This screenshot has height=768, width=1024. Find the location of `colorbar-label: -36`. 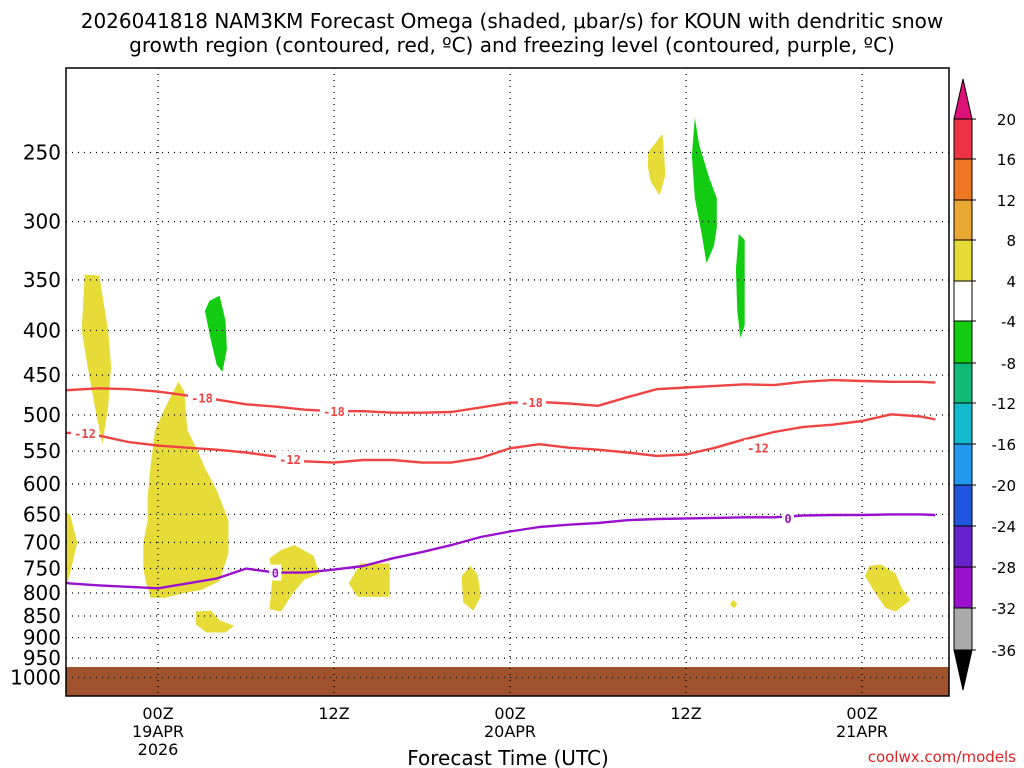

colorbar-label: -36 is located at coordinates (1004, 651).